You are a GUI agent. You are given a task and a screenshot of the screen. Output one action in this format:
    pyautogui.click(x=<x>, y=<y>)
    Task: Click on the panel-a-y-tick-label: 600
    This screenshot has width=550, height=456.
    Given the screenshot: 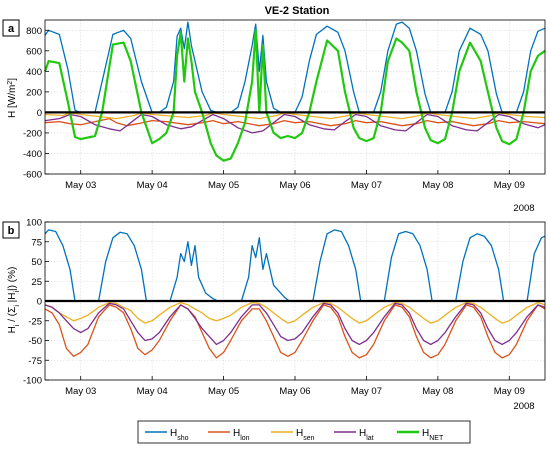 What is the action you would take?
    pyautogui.click(x=34, y=51)
    